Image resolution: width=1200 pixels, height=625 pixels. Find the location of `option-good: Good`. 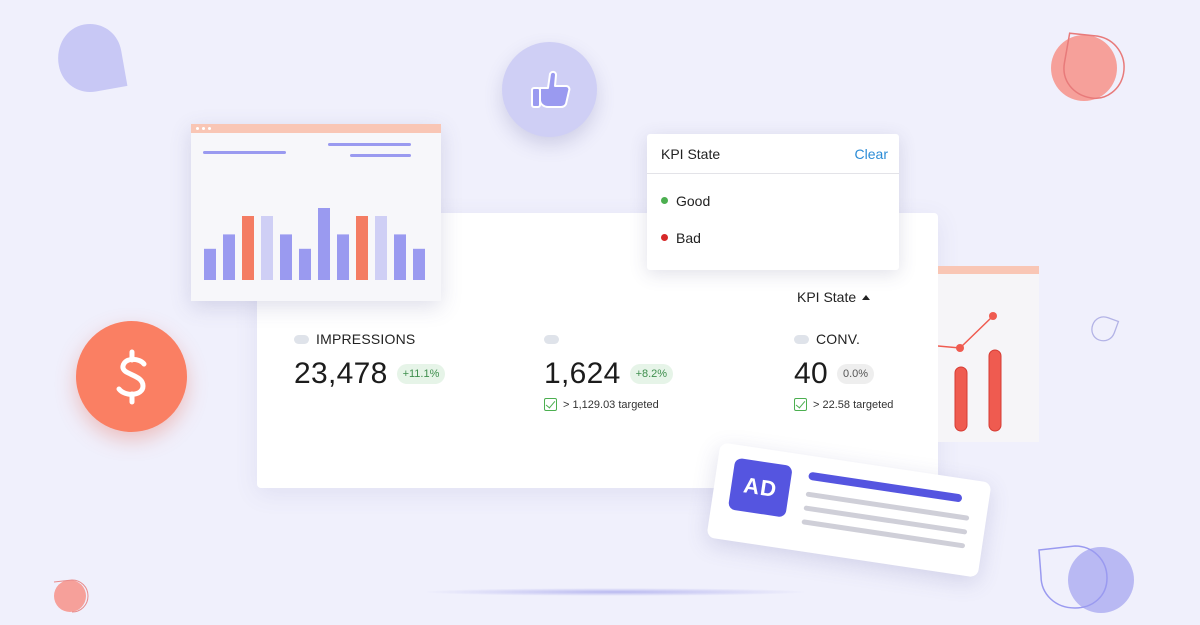

option-good: Good is located at coordinates (773, 200).